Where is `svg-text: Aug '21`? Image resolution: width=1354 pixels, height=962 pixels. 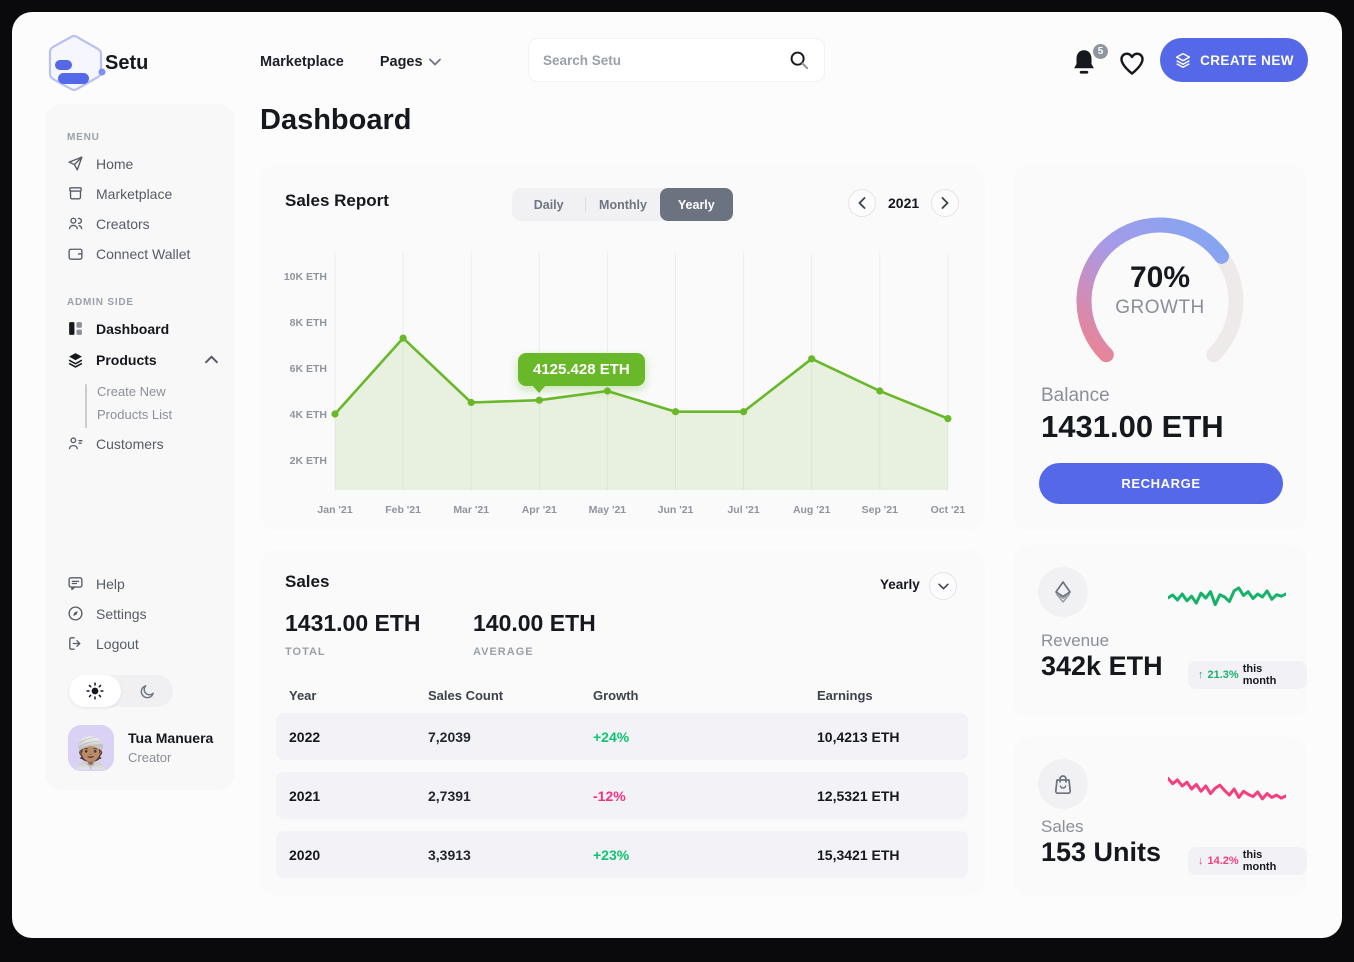
svg-text: Aug '21 is located at coordinates (812, 510).